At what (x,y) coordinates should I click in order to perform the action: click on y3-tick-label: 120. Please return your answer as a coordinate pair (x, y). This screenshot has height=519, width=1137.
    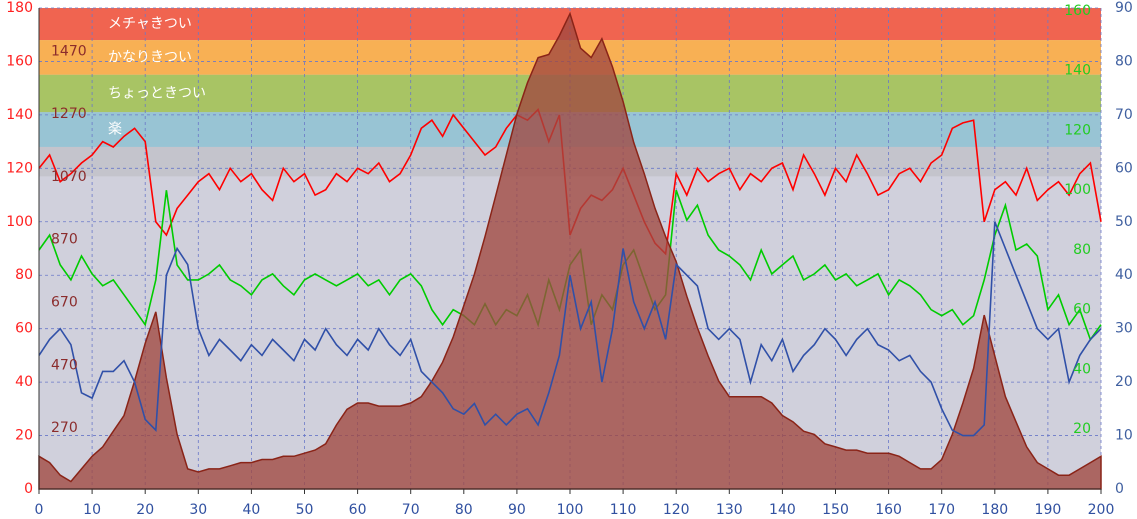
    Looking at the image, I should click on (1077, 130).